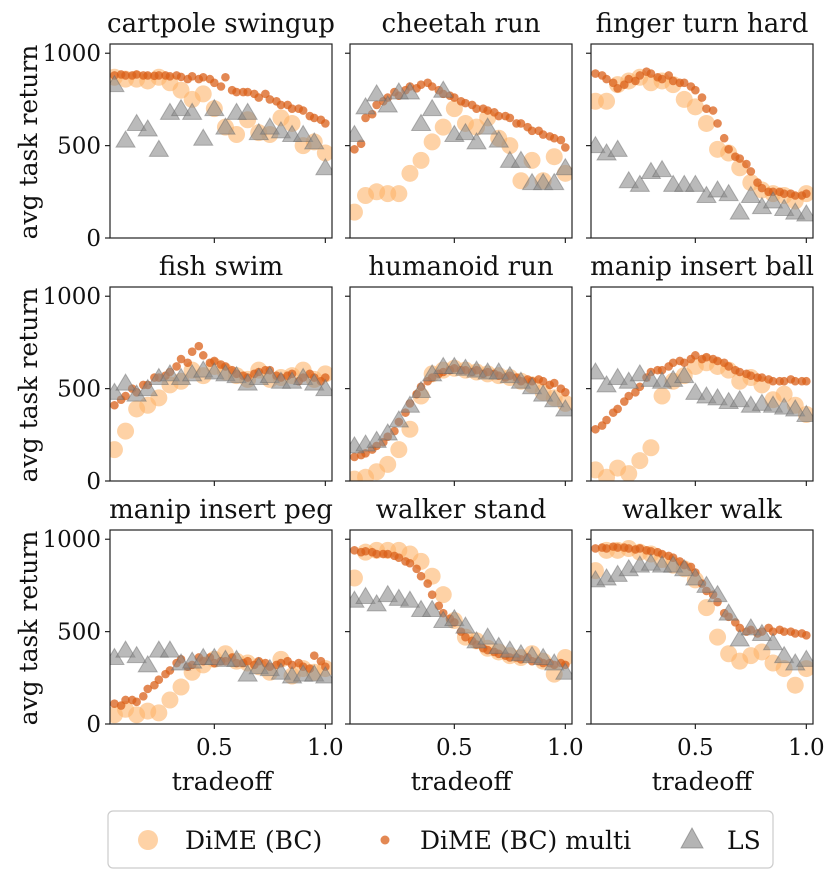 Image resolution: width=831 pixels, height=880 pixels. Describe the element at coordinates (525, 840) in the screenshot. I see `legend-label-multi: DiME (BC) multi` at that location.